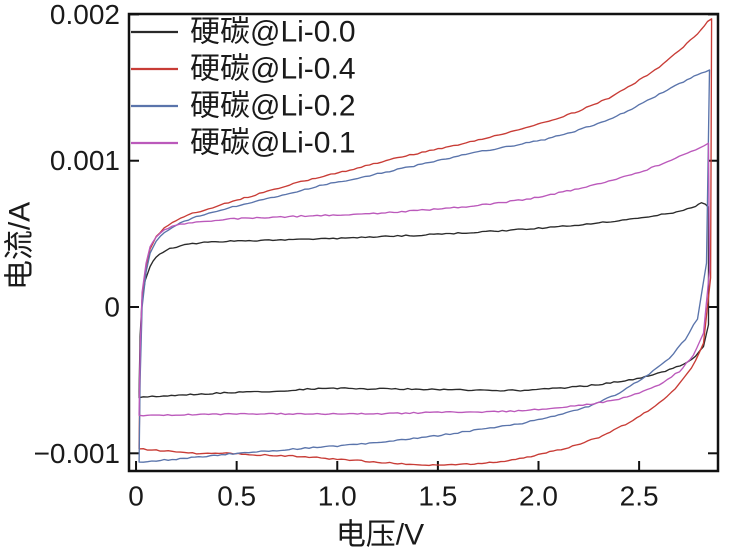 Image resolution: width=730 pixels, height=554 pixels. I want to click on legend-label-li-0-4: 硬碳@Li-0.4, so click(273, 69).